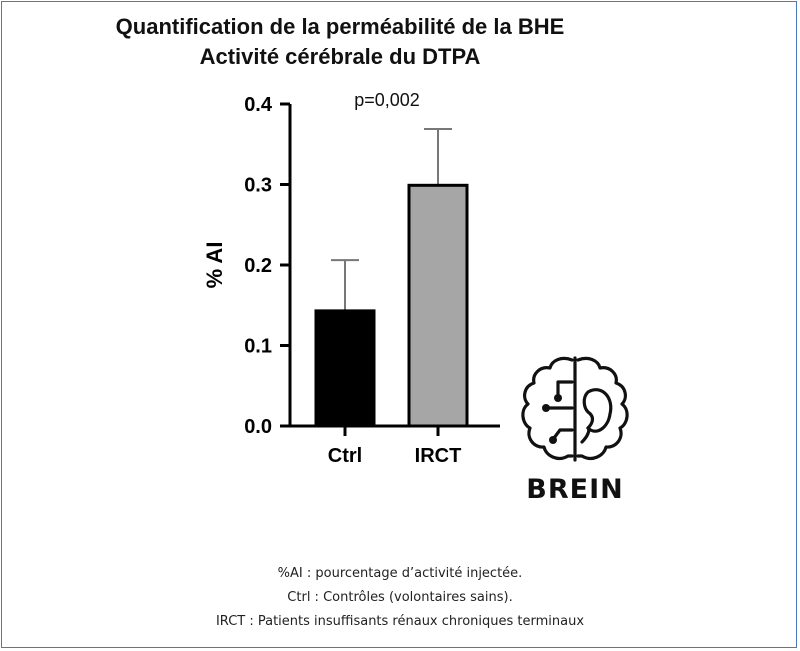 Image resolution: width=800 pixels, height=651 pixels. I want to click on y-tick-label: 0.4, so click(258, 105).